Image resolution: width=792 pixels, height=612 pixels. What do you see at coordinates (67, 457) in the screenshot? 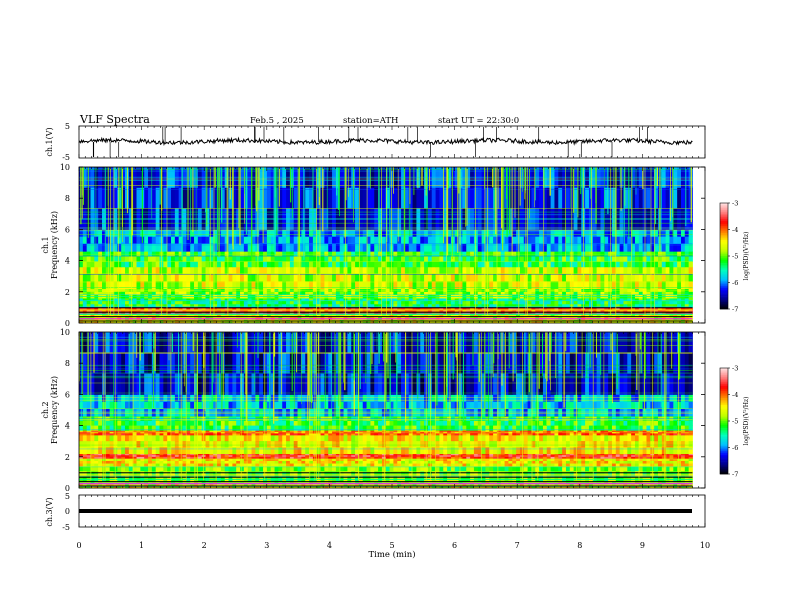
I see `ch2-ytick-label-2: 2` at bounding box center [67, 457].